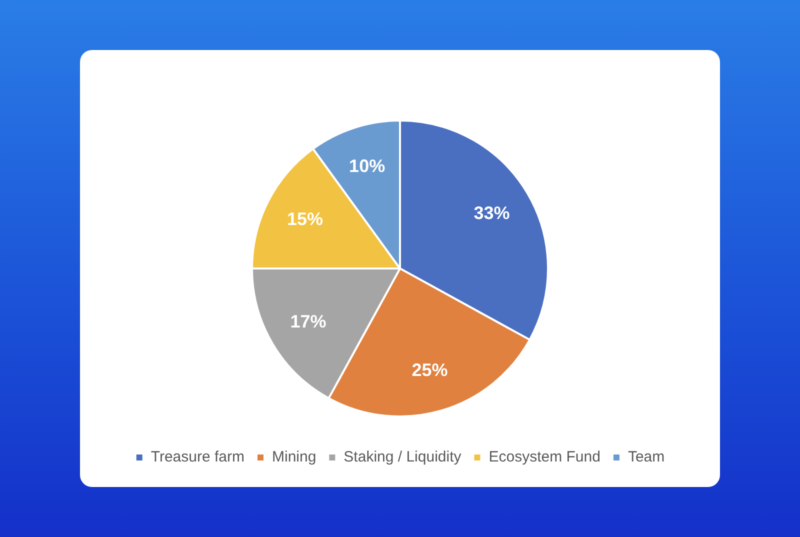 The width and height of the screenshot is (800, 537). What do you see at coordinates (305, 219) in the screenshot?
I see `data-label: 15%` at bounding box center [305, 219].